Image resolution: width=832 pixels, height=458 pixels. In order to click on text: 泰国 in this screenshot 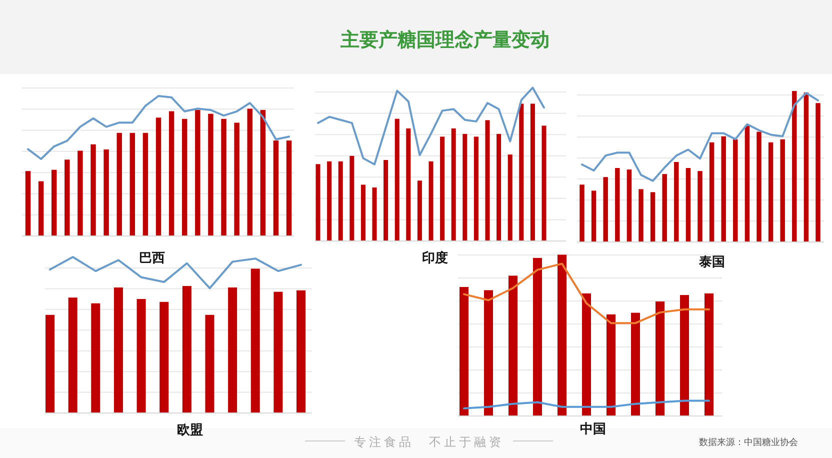, I will do `click(711, 262)`.